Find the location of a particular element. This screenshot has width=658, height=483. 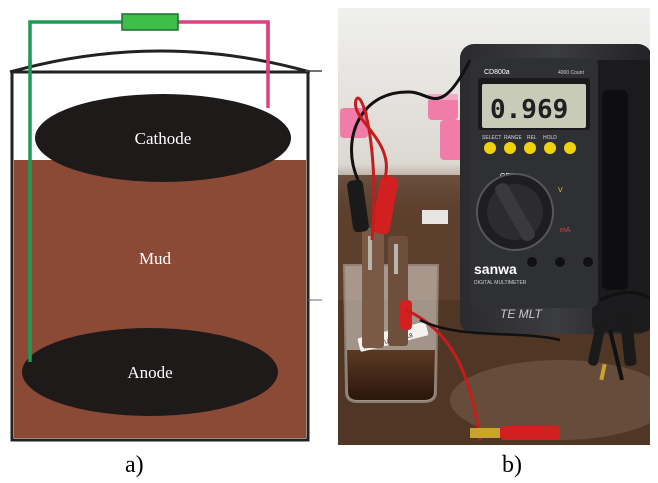

meter-brand: sanwa is located at coordinates (495, 269).